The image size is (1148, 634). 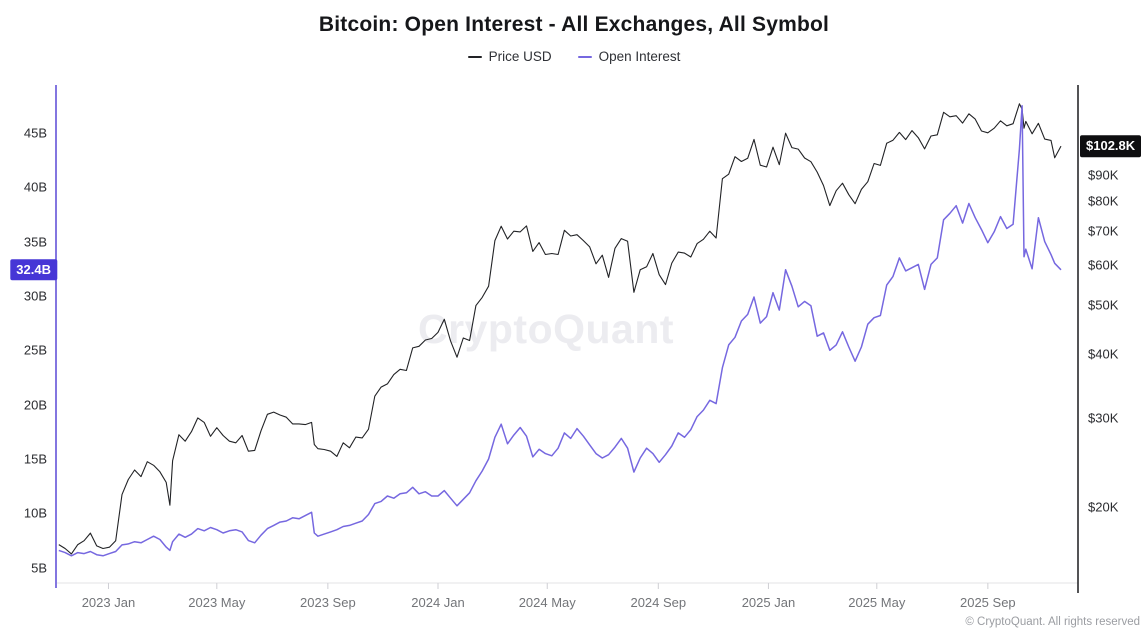 I want to click on left-axis-tick-label: 5B, so click(x=39, y=568).